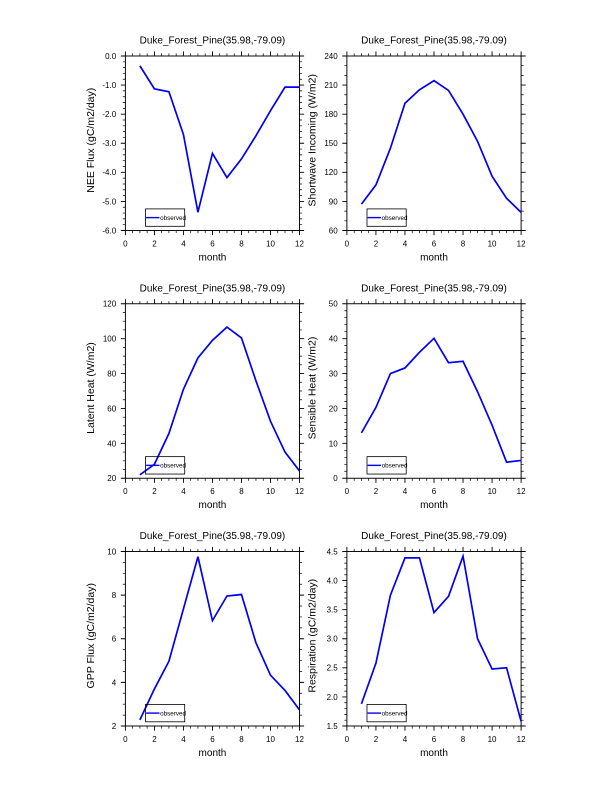 This screenshot has width=612, height=792. I want to click on svg-text: 50, so click(333, 304).